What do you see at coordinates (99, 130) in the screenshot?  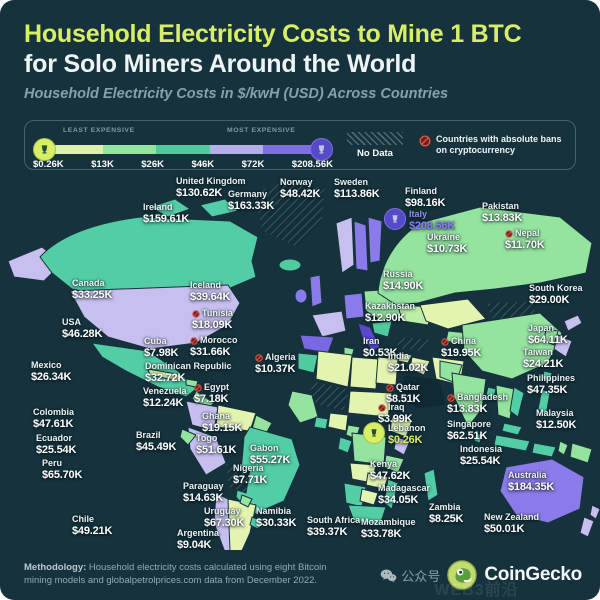 I see `least-expensive-label: LEAST EXPENSIVE` at bounding box center [99, 130].